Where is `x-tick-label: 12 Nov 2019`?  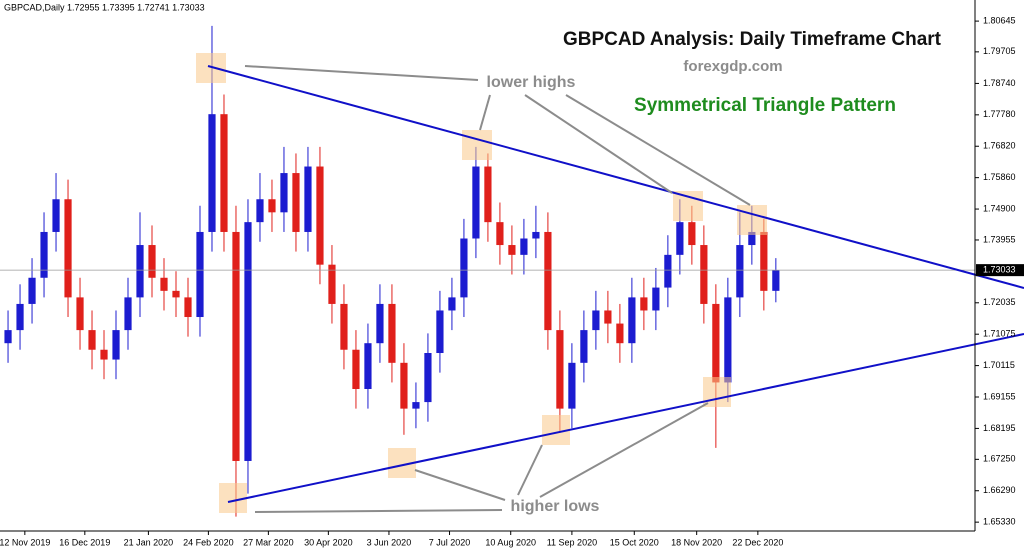
x-tick-label: 12 Nov 2019 is located at coordinates (25, 542).